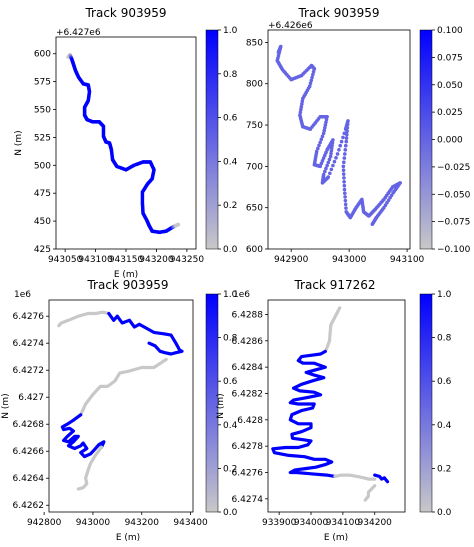  What do you see at coordinates (65, 260) in the screenshot?
I see `x-tick-label: 943050` at bounding box center [65, 260].